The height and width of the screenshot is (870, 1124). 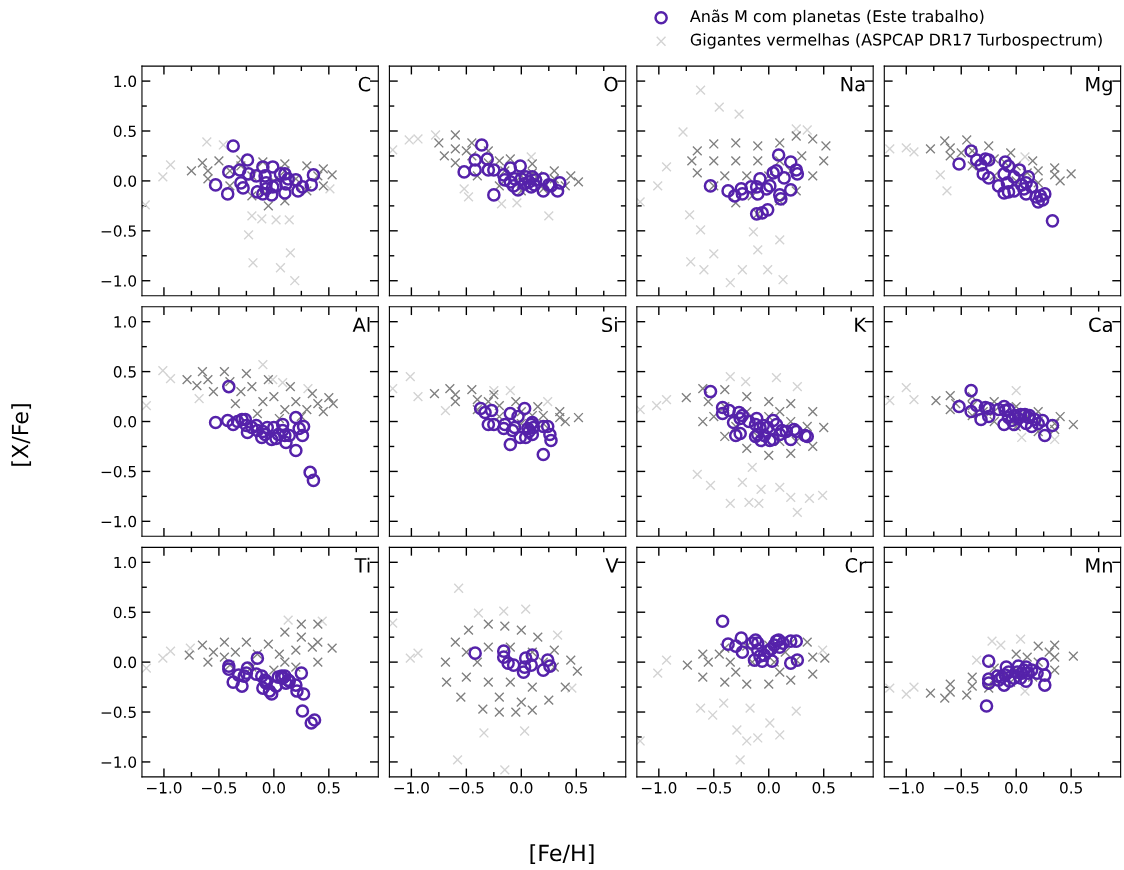 I want to click on chart-title: Cr, so click(x=856, y=565).